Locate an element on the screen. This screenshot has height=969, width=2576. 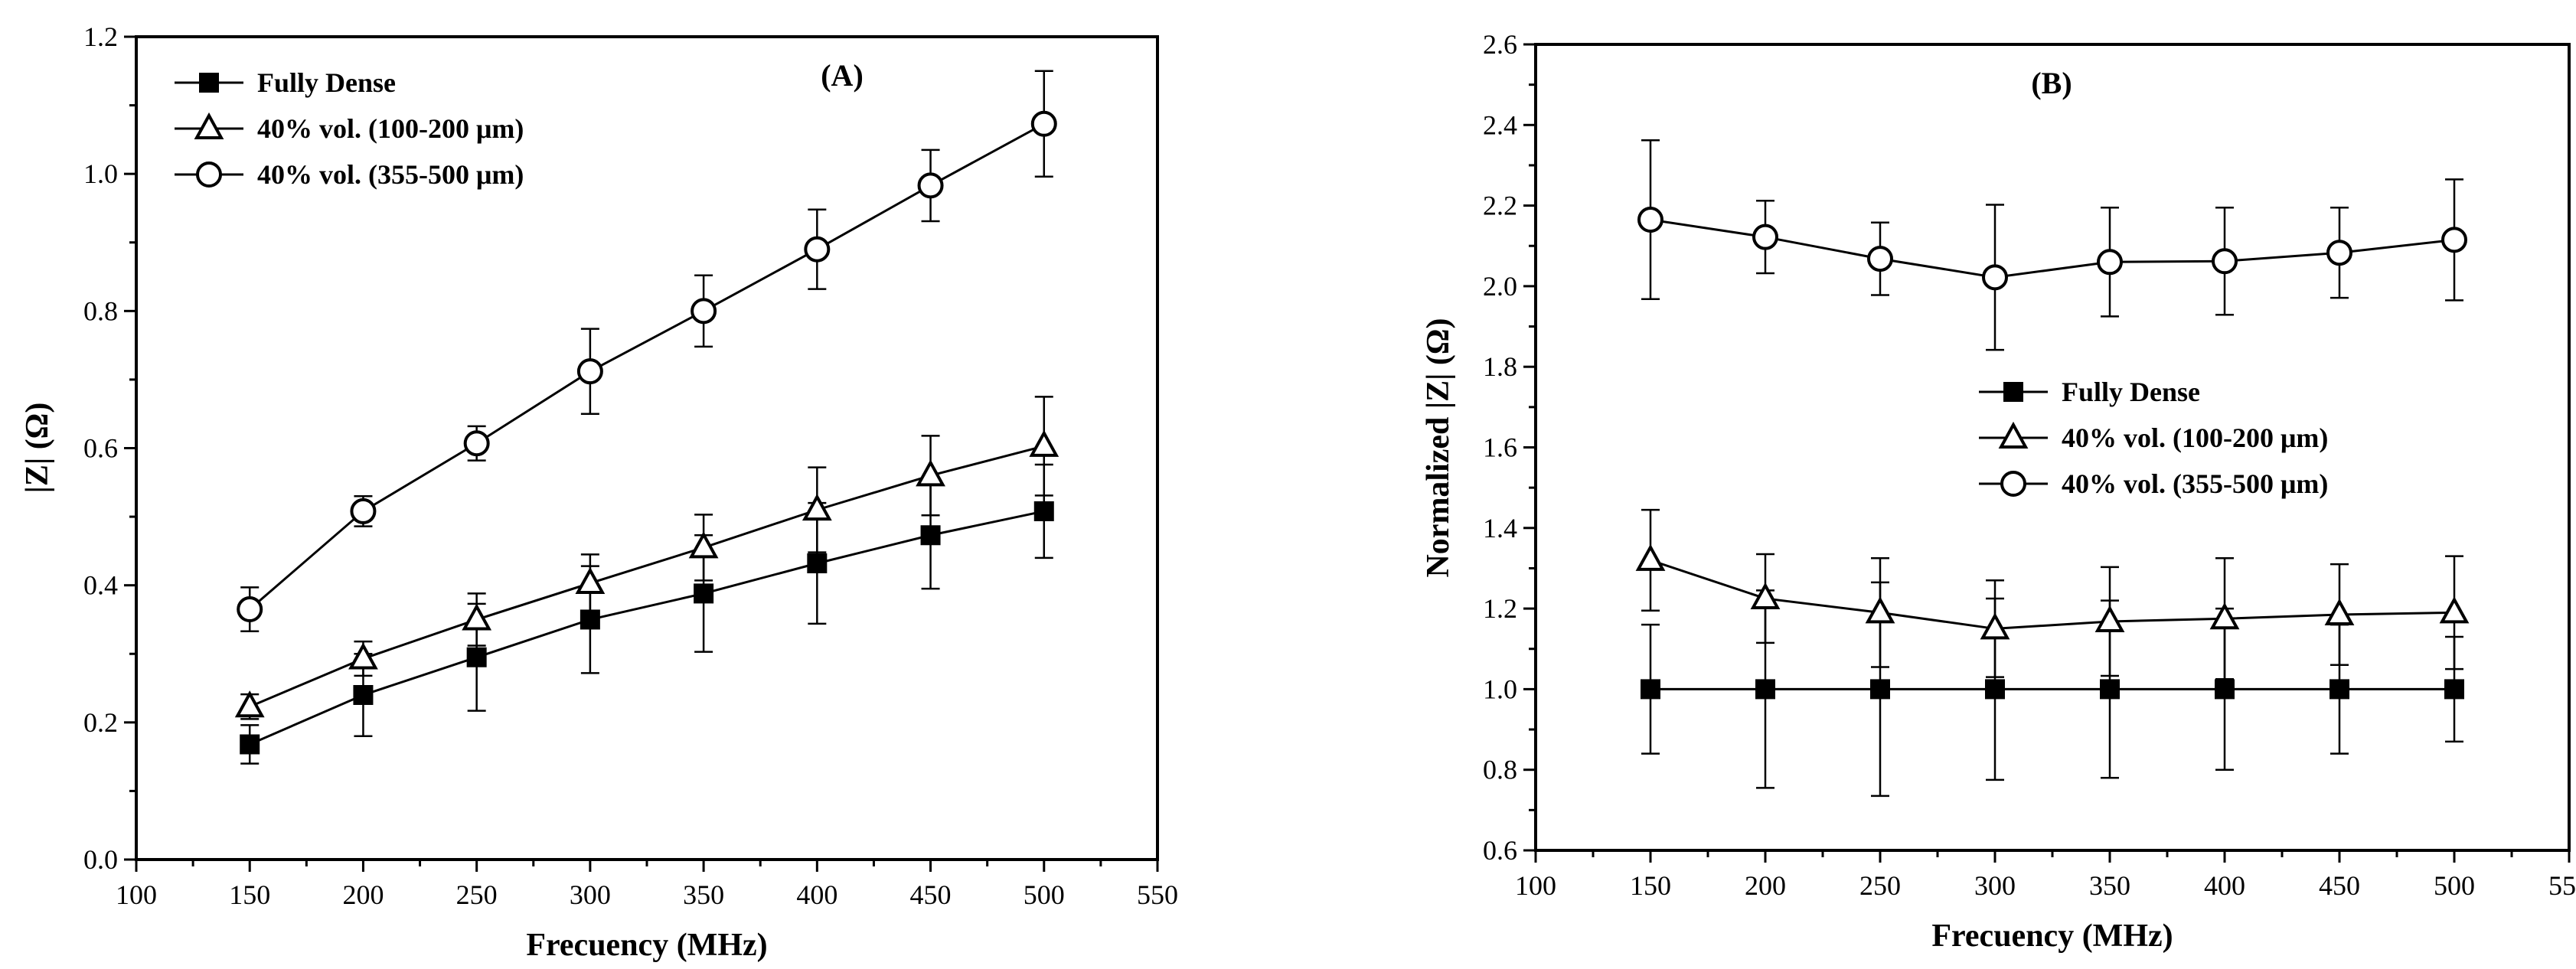
panel-a-y-axis-title: |Z| (Ω) is located at coordinates (37, 448).